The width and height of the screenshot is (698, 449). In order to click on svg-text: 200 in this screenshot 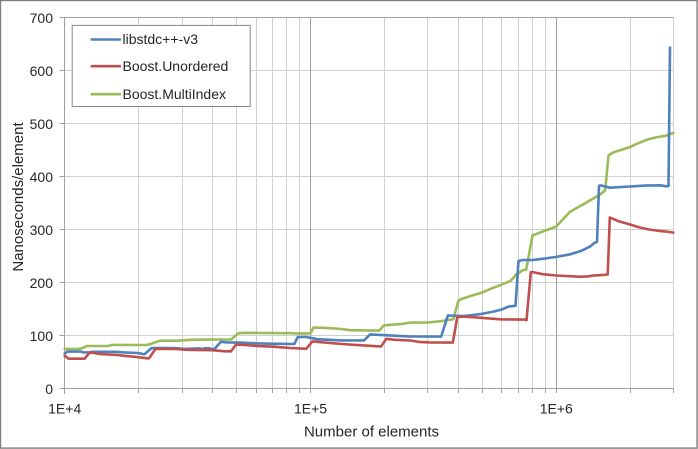, I will do `click(42, 283)`.